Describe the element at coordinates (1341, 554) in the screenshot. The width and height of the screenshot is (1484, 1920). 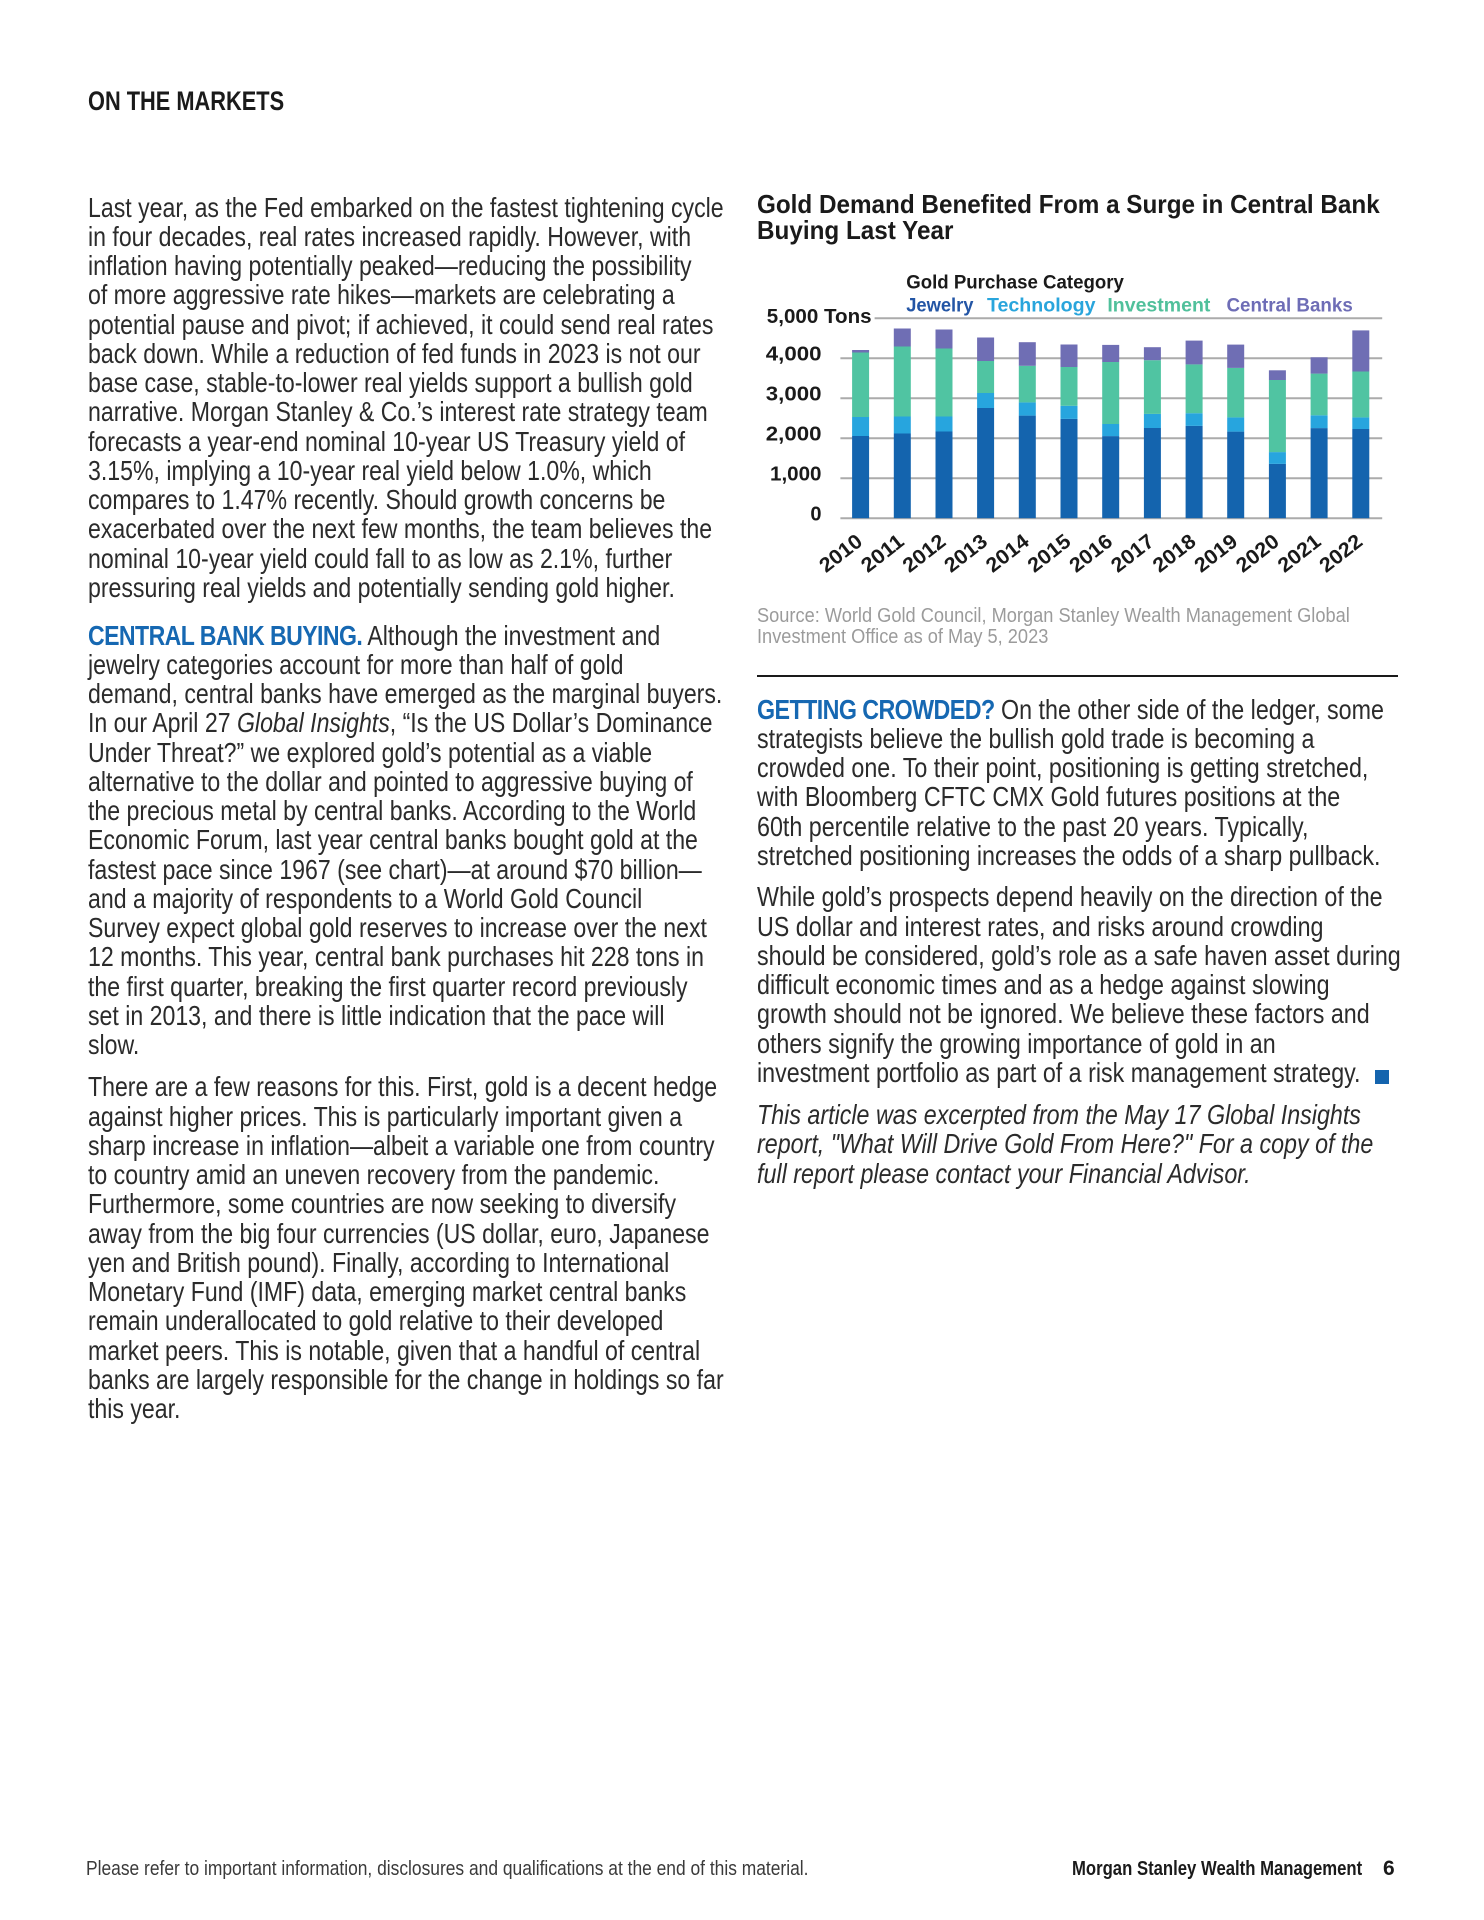
I see `svg-text: 2022` at that location.